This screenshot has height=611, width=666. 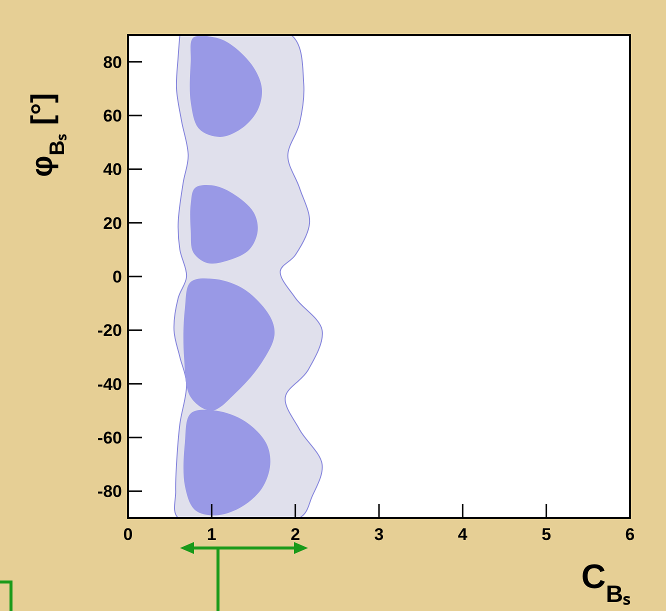 I want to click on x-tick-label: 5, so click(x=547, y=534).